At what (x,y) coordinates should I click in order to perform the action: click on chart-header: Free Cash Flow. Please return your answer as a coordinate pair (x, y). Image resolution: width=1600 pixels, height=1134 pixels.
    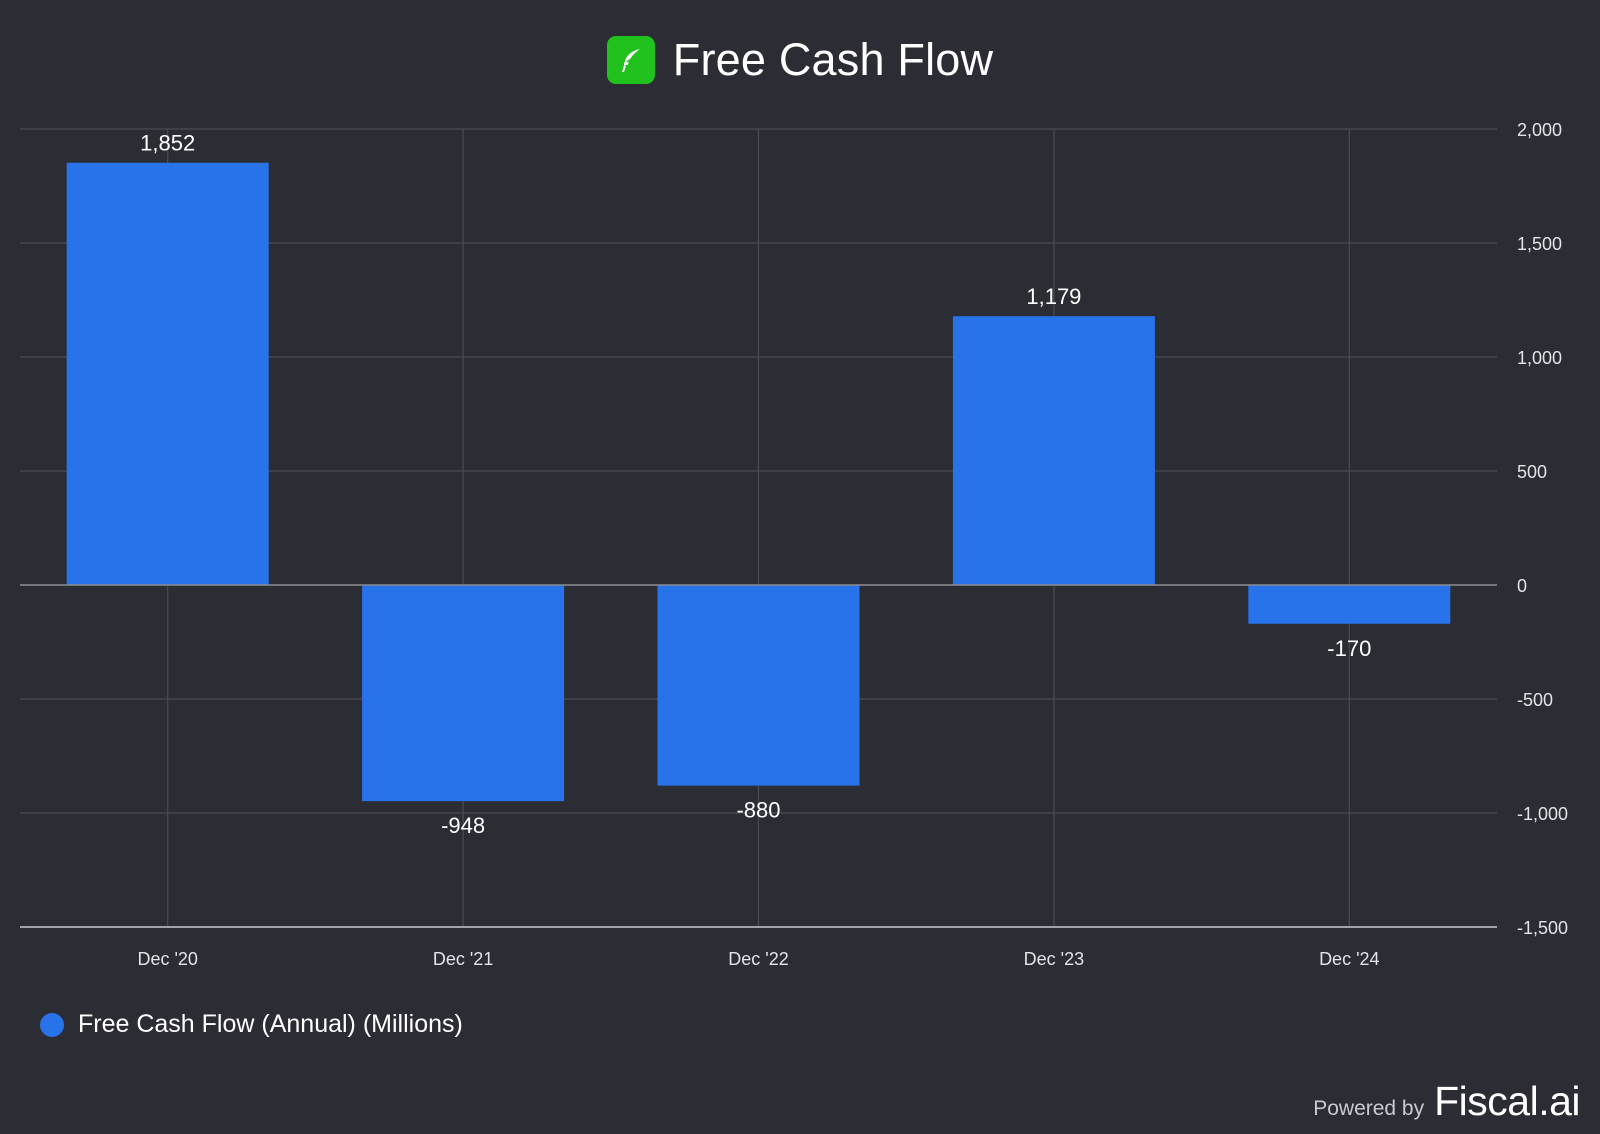
    Looking at the image, I should click on (800, 60).